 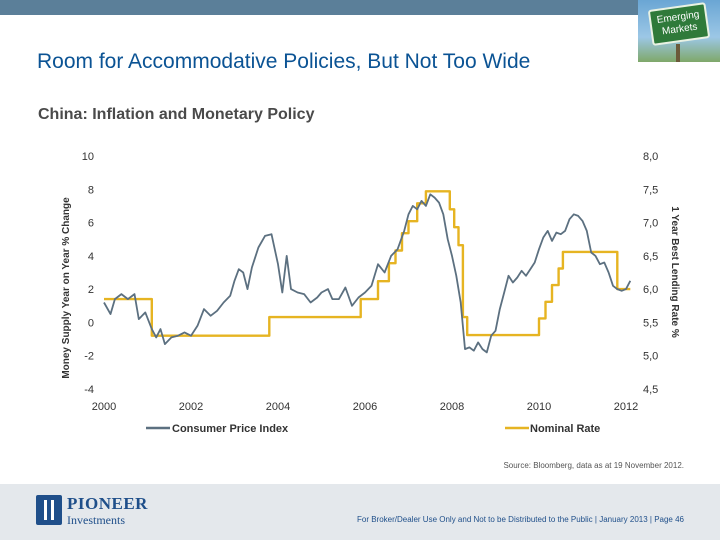 I want to click on y-right-ticks: 4,5 5,0 5,5 6,0 6,5 7,0 7,5 8,0, so click(x=650, y=273).